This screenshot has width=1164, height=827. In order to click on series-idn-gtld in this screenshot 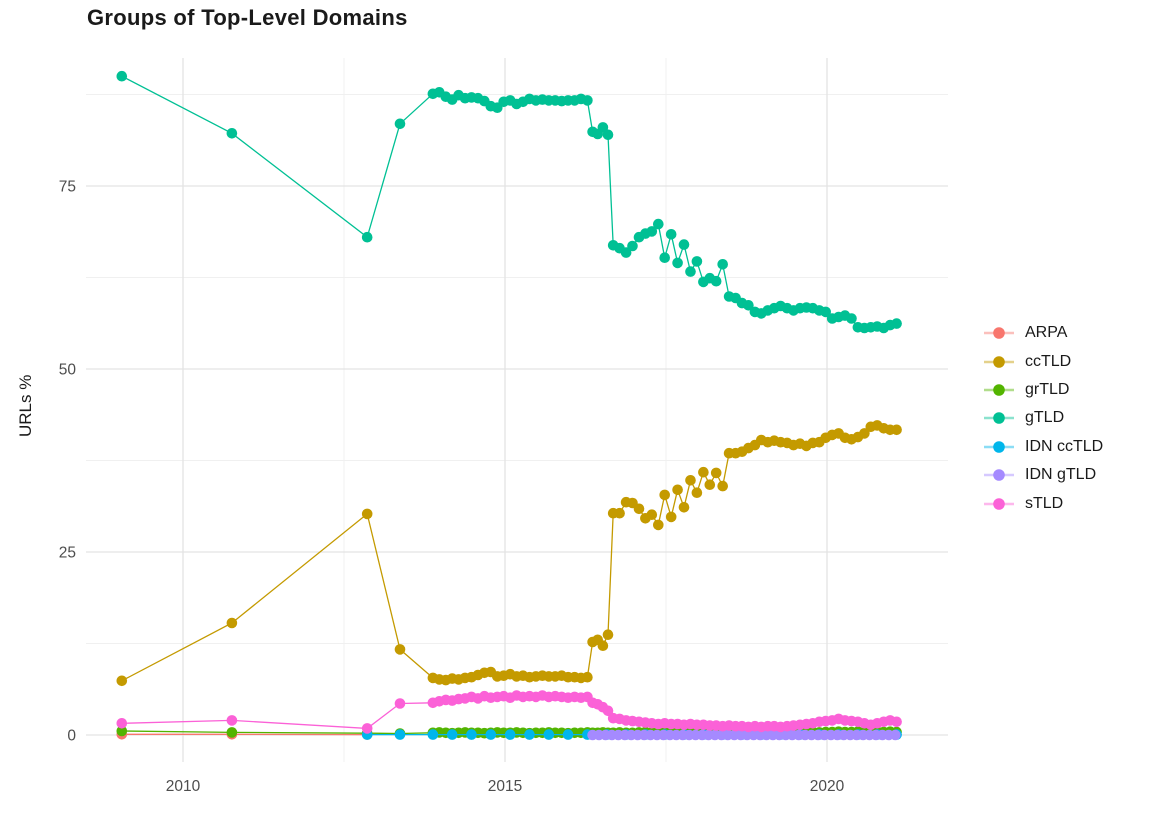, I will do `click(744, 735)`.